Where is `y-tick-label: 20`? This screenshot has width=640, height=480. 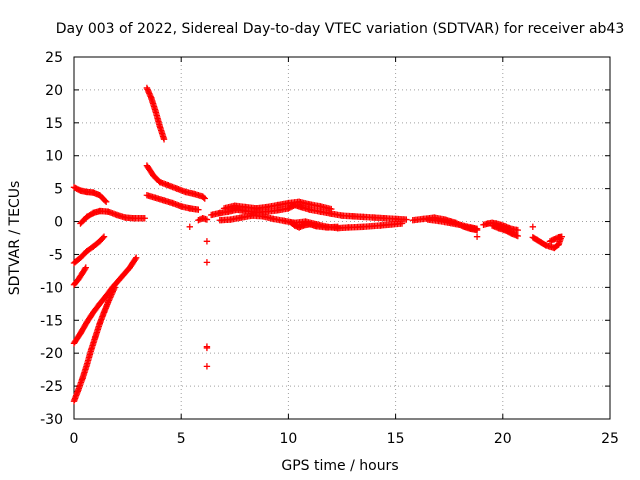
y-tick-label: 20 is located at coordinates (54, 91).